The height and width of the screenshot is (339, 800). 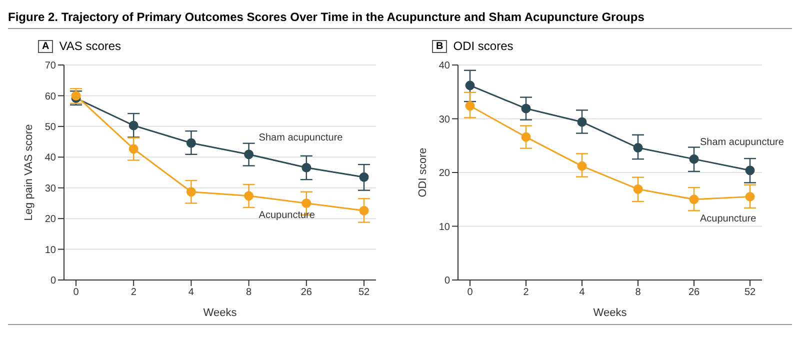 What do you see at coordinates (422, 173) in the screenshot?
I see `y-axis-title: ODI score` at bounding box center [422, 173].